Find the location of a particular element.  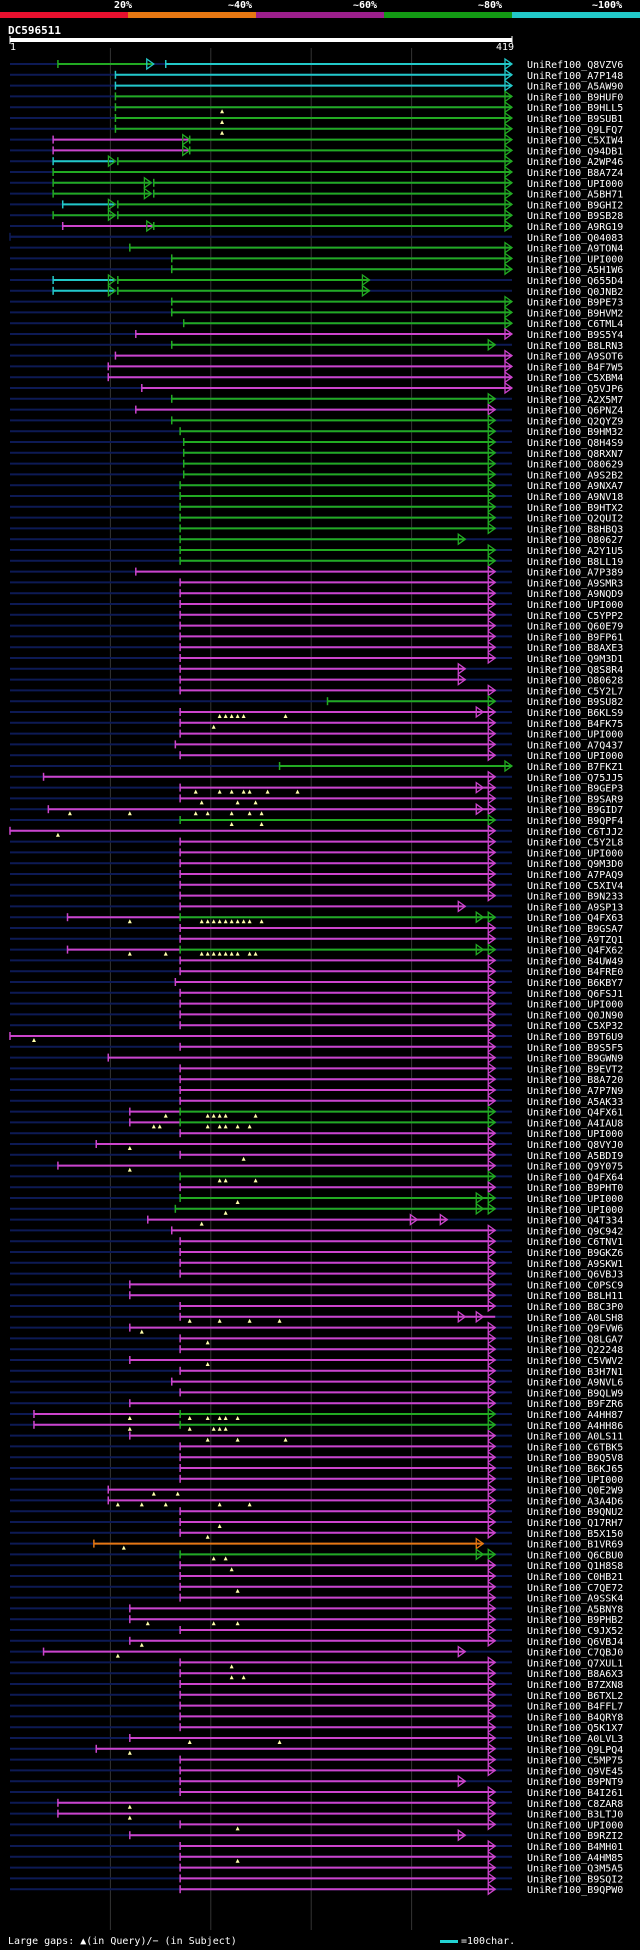

hit-label: UniRef100_C6TJJ2 is located at coordinates (575, 832).